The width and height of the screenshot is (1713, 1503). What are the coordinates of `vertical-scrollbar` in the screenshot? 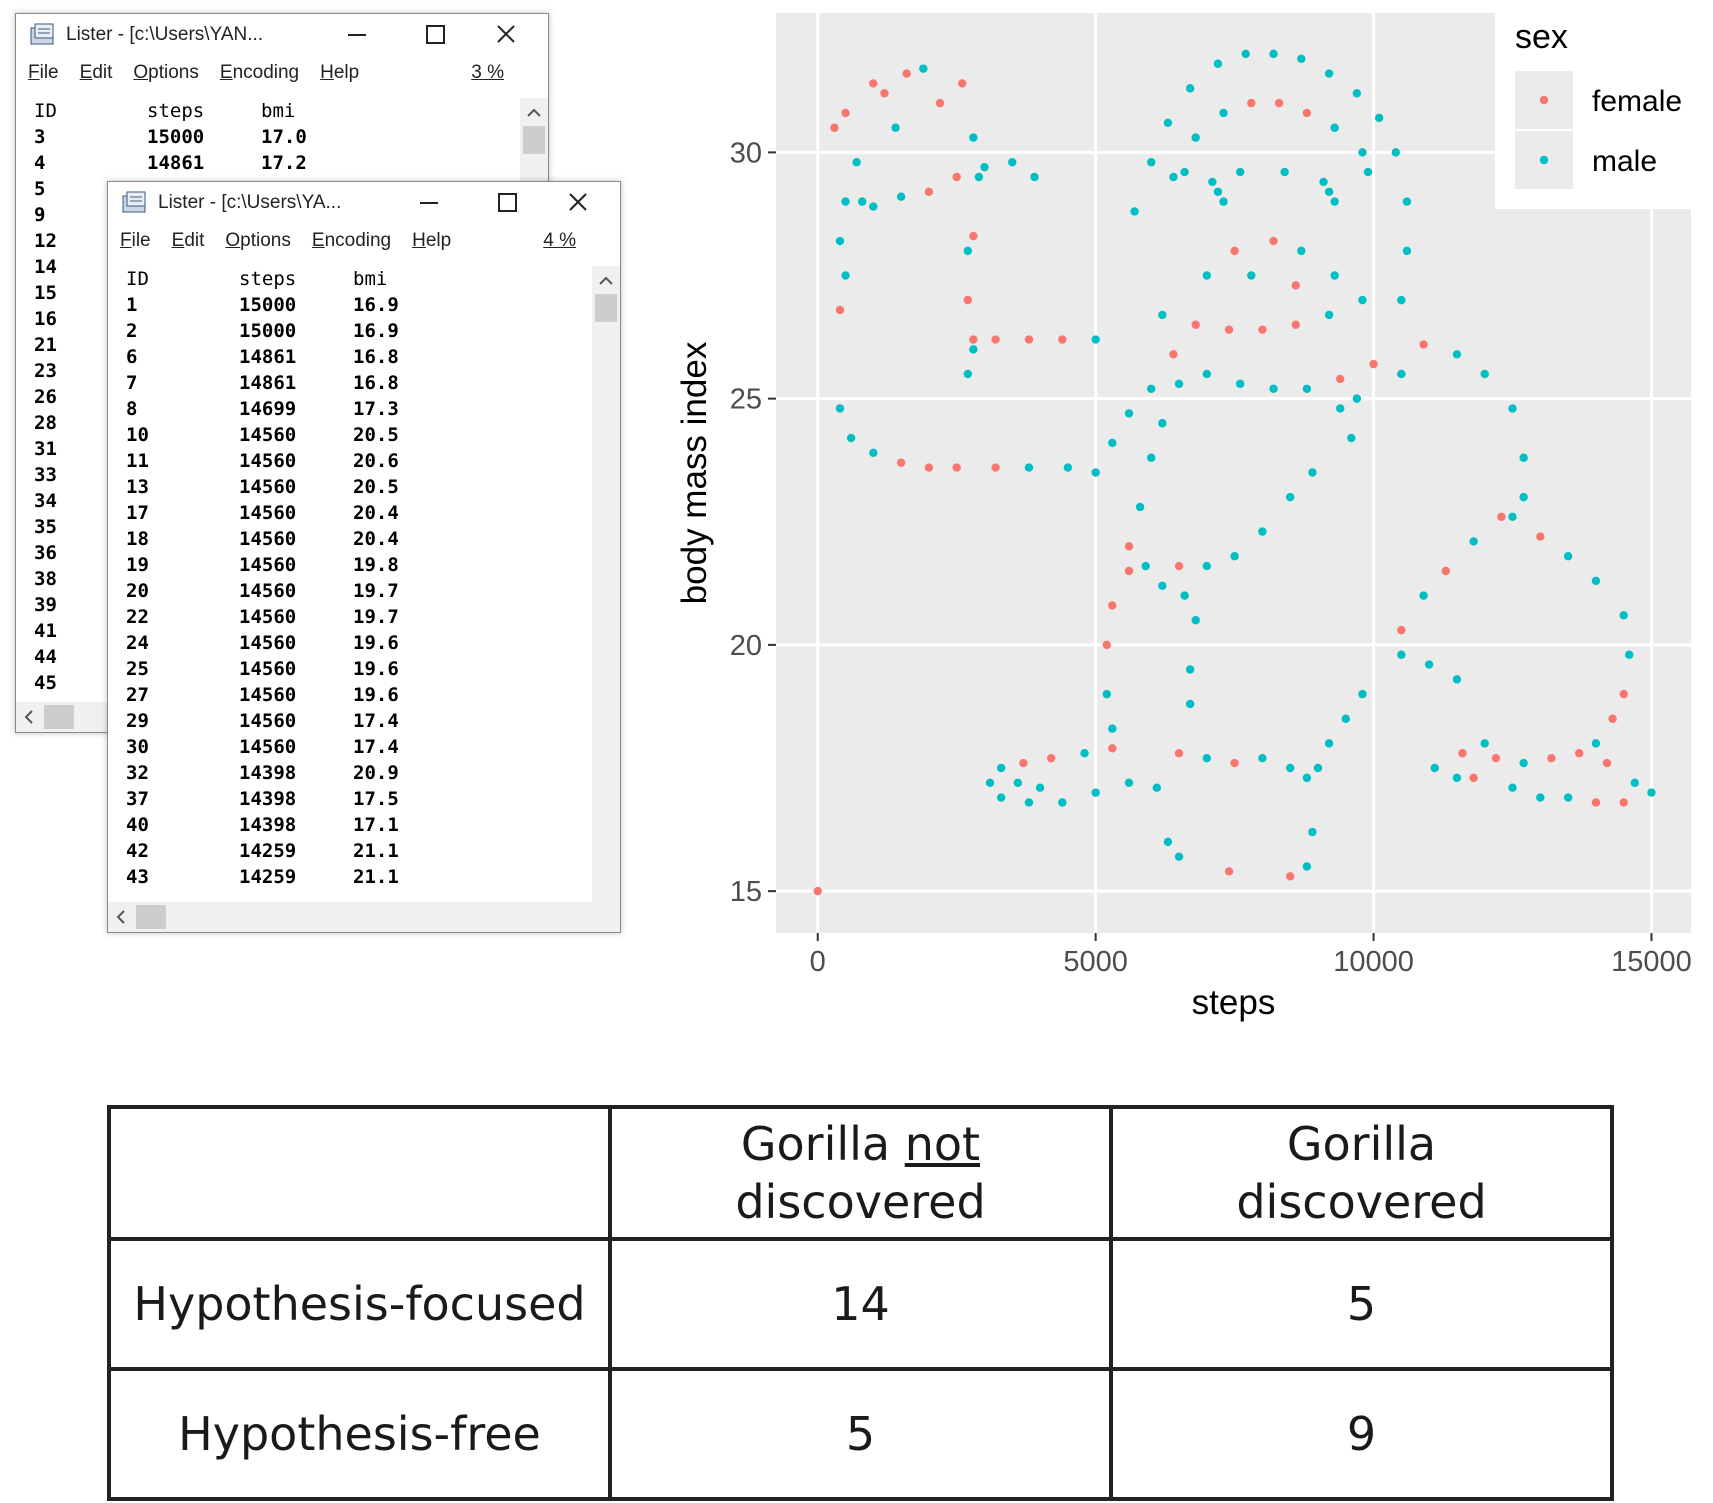 It's located at (606, 584).